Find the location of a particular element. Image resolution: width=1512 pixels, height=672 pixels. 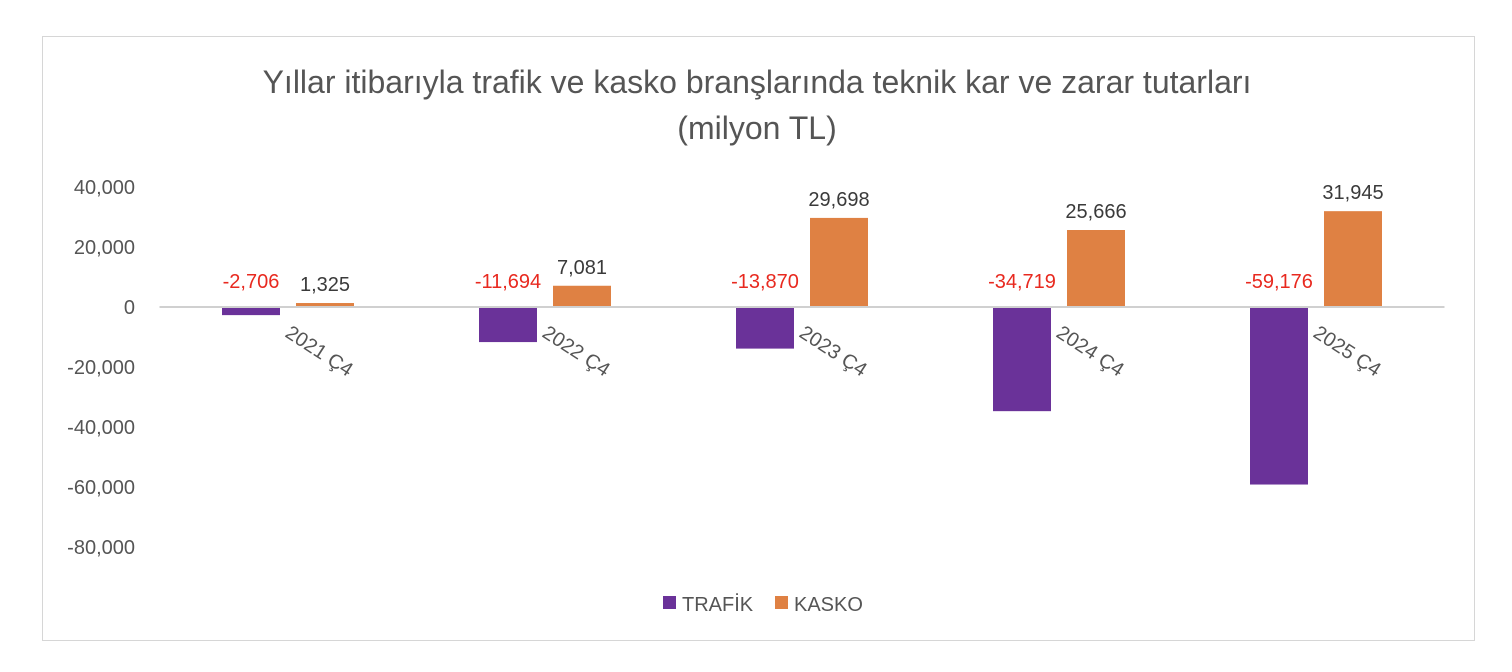

y-tick-label: -40,000 is located at coordinates (101, 428).